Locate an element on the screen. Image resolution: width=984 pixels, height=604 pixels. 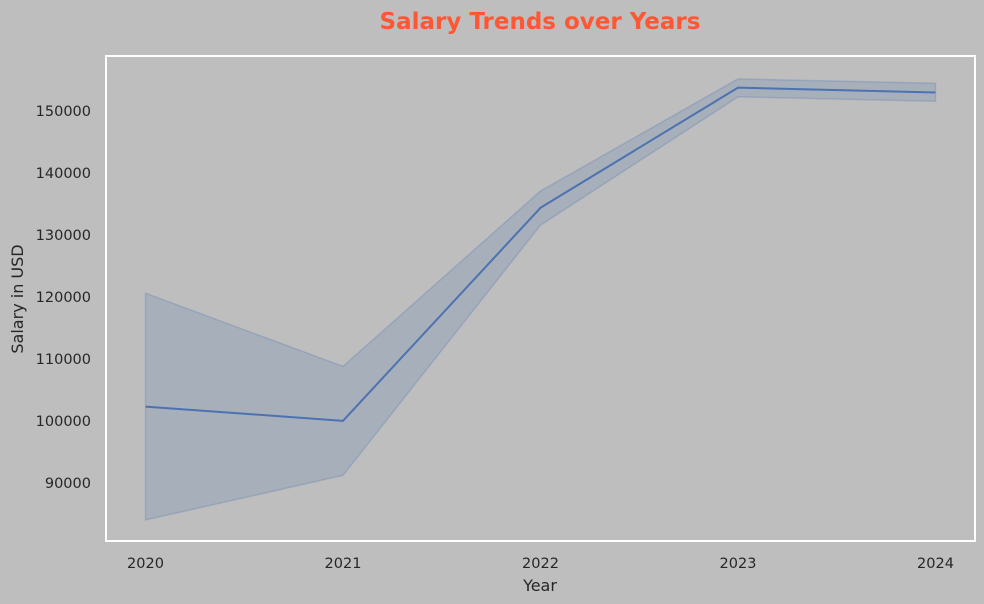
y-tick-label: 120000 is located at coordinates (63, 298).